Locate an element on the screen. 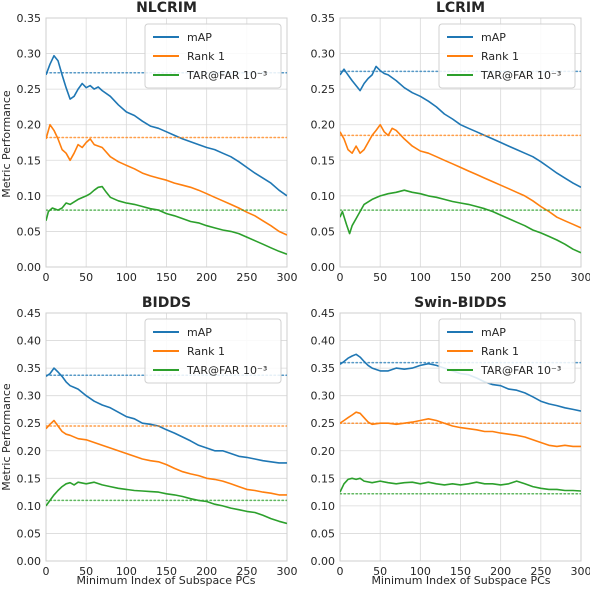 The height and width of the screenshot is (590, 590). x-axis-label-right: Minimum Index of Subspace PCs is located at coordinates (460, 580).